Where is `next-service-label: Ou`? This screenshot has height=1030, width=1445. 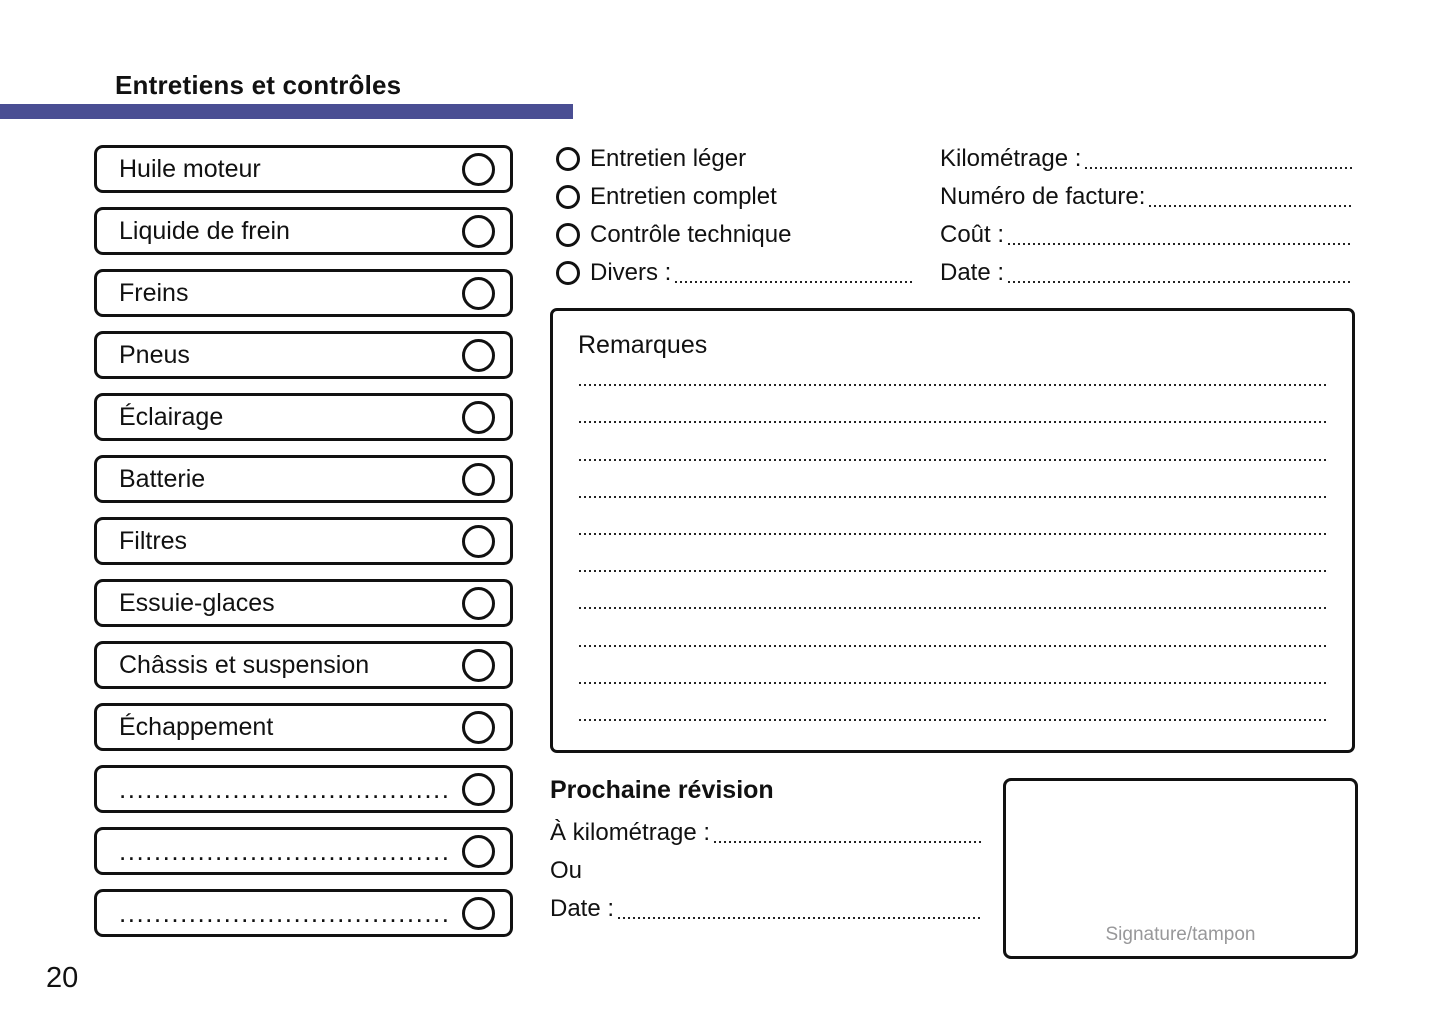
next-service-label: Ou is located at coordinates (566, 870).